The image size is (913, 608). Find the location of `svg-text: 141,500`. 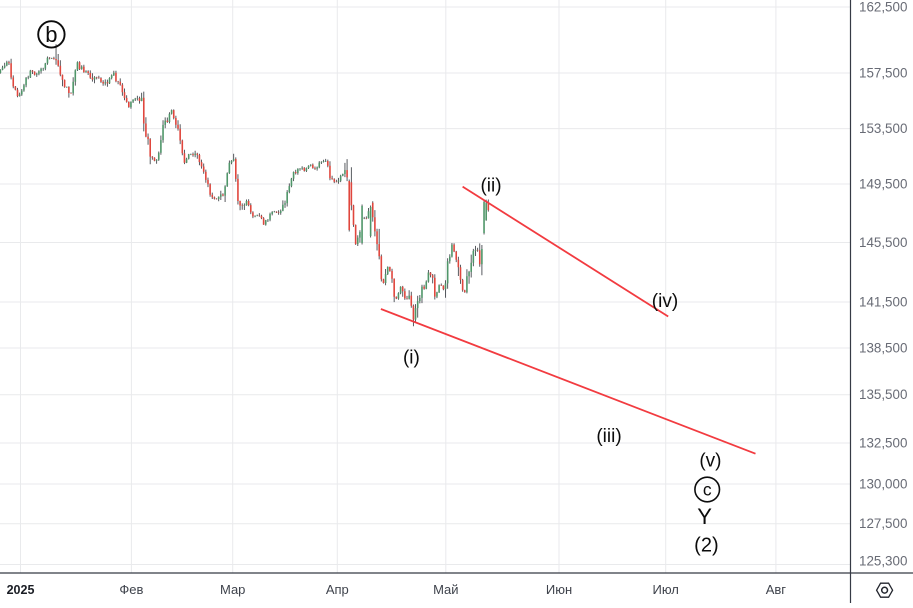

svg-text: 141,500 is located at coordinates (883, 301).